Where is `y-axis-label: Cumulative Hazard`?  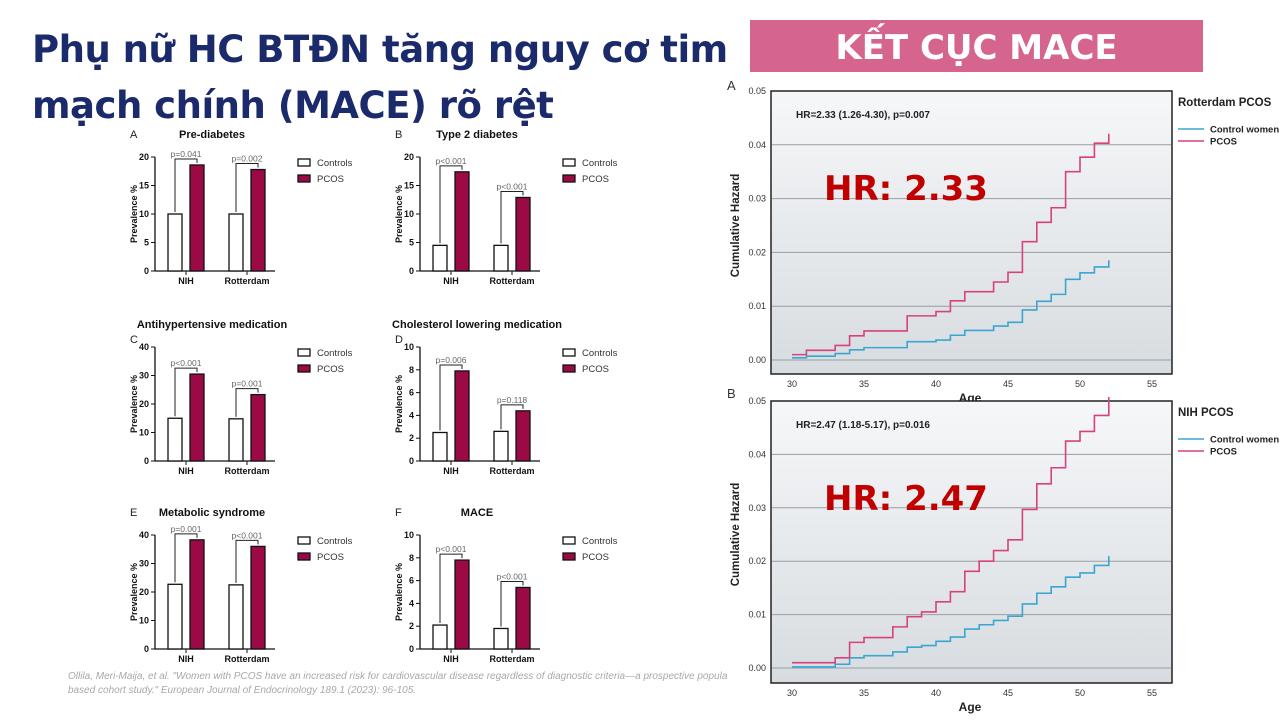
y-axis-label: Cumulative Hazard is located at coordinates (736, 535).